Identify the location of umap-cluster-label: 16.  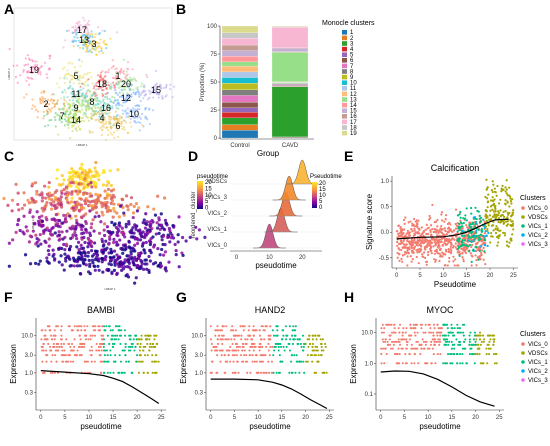
(106, 108).